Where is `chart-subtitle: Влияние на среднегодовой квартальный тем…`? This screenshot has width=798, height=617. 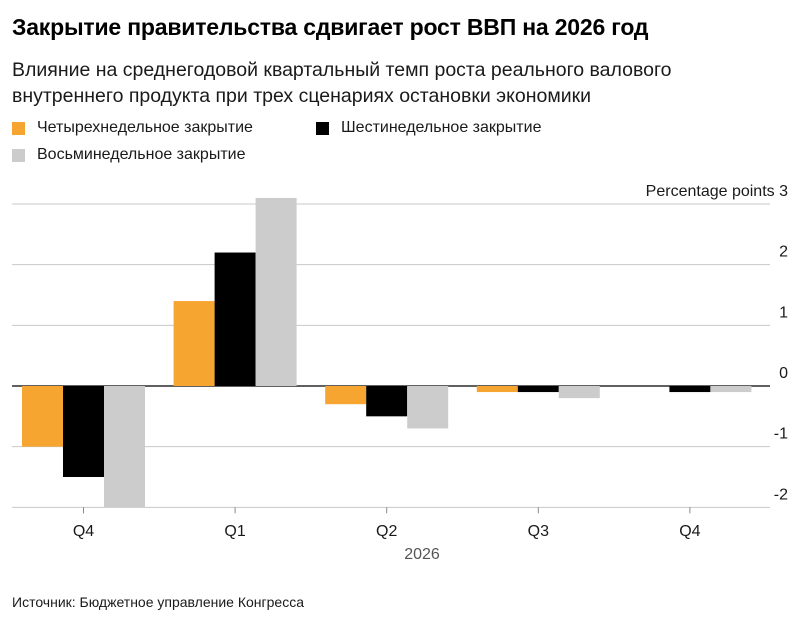 chart-subtitle: Влияние на среднегодовой квартальный тем… is located at coordinates (342, 83).